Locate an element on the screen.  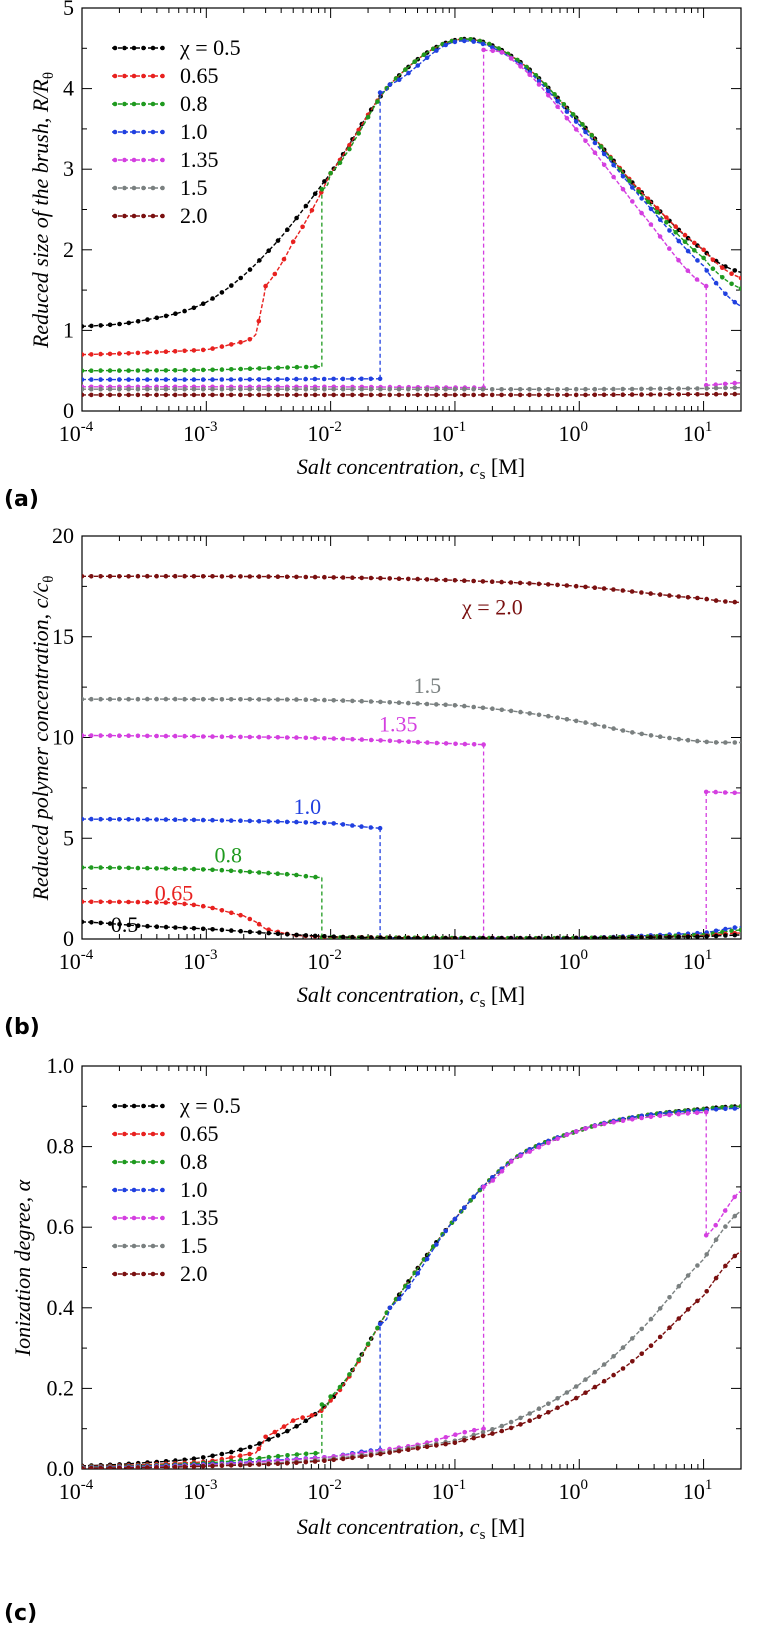
legend-item: 1.5 is located at coordinates (160, 187).